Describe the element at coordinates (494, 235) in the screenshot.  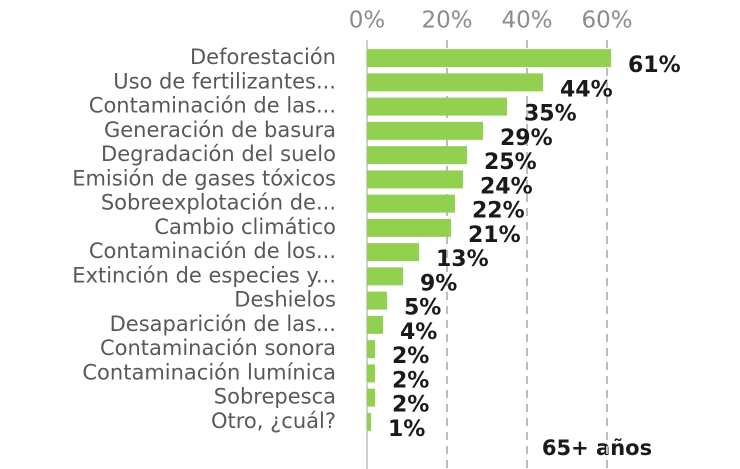
I see `value-label: 21%` at that location.